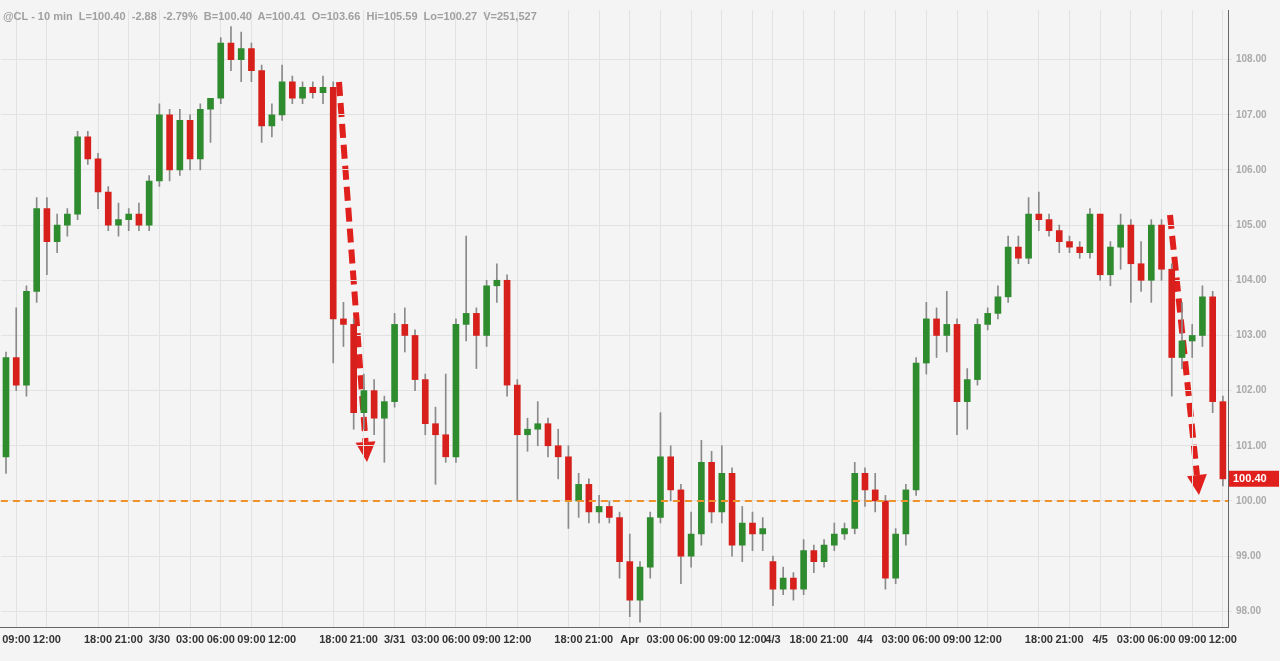 The image size is (1280, 661). Describe the element at coordinates (1249, 555) in the screenshot. I see `y-tick-label: 99.00` at that location.